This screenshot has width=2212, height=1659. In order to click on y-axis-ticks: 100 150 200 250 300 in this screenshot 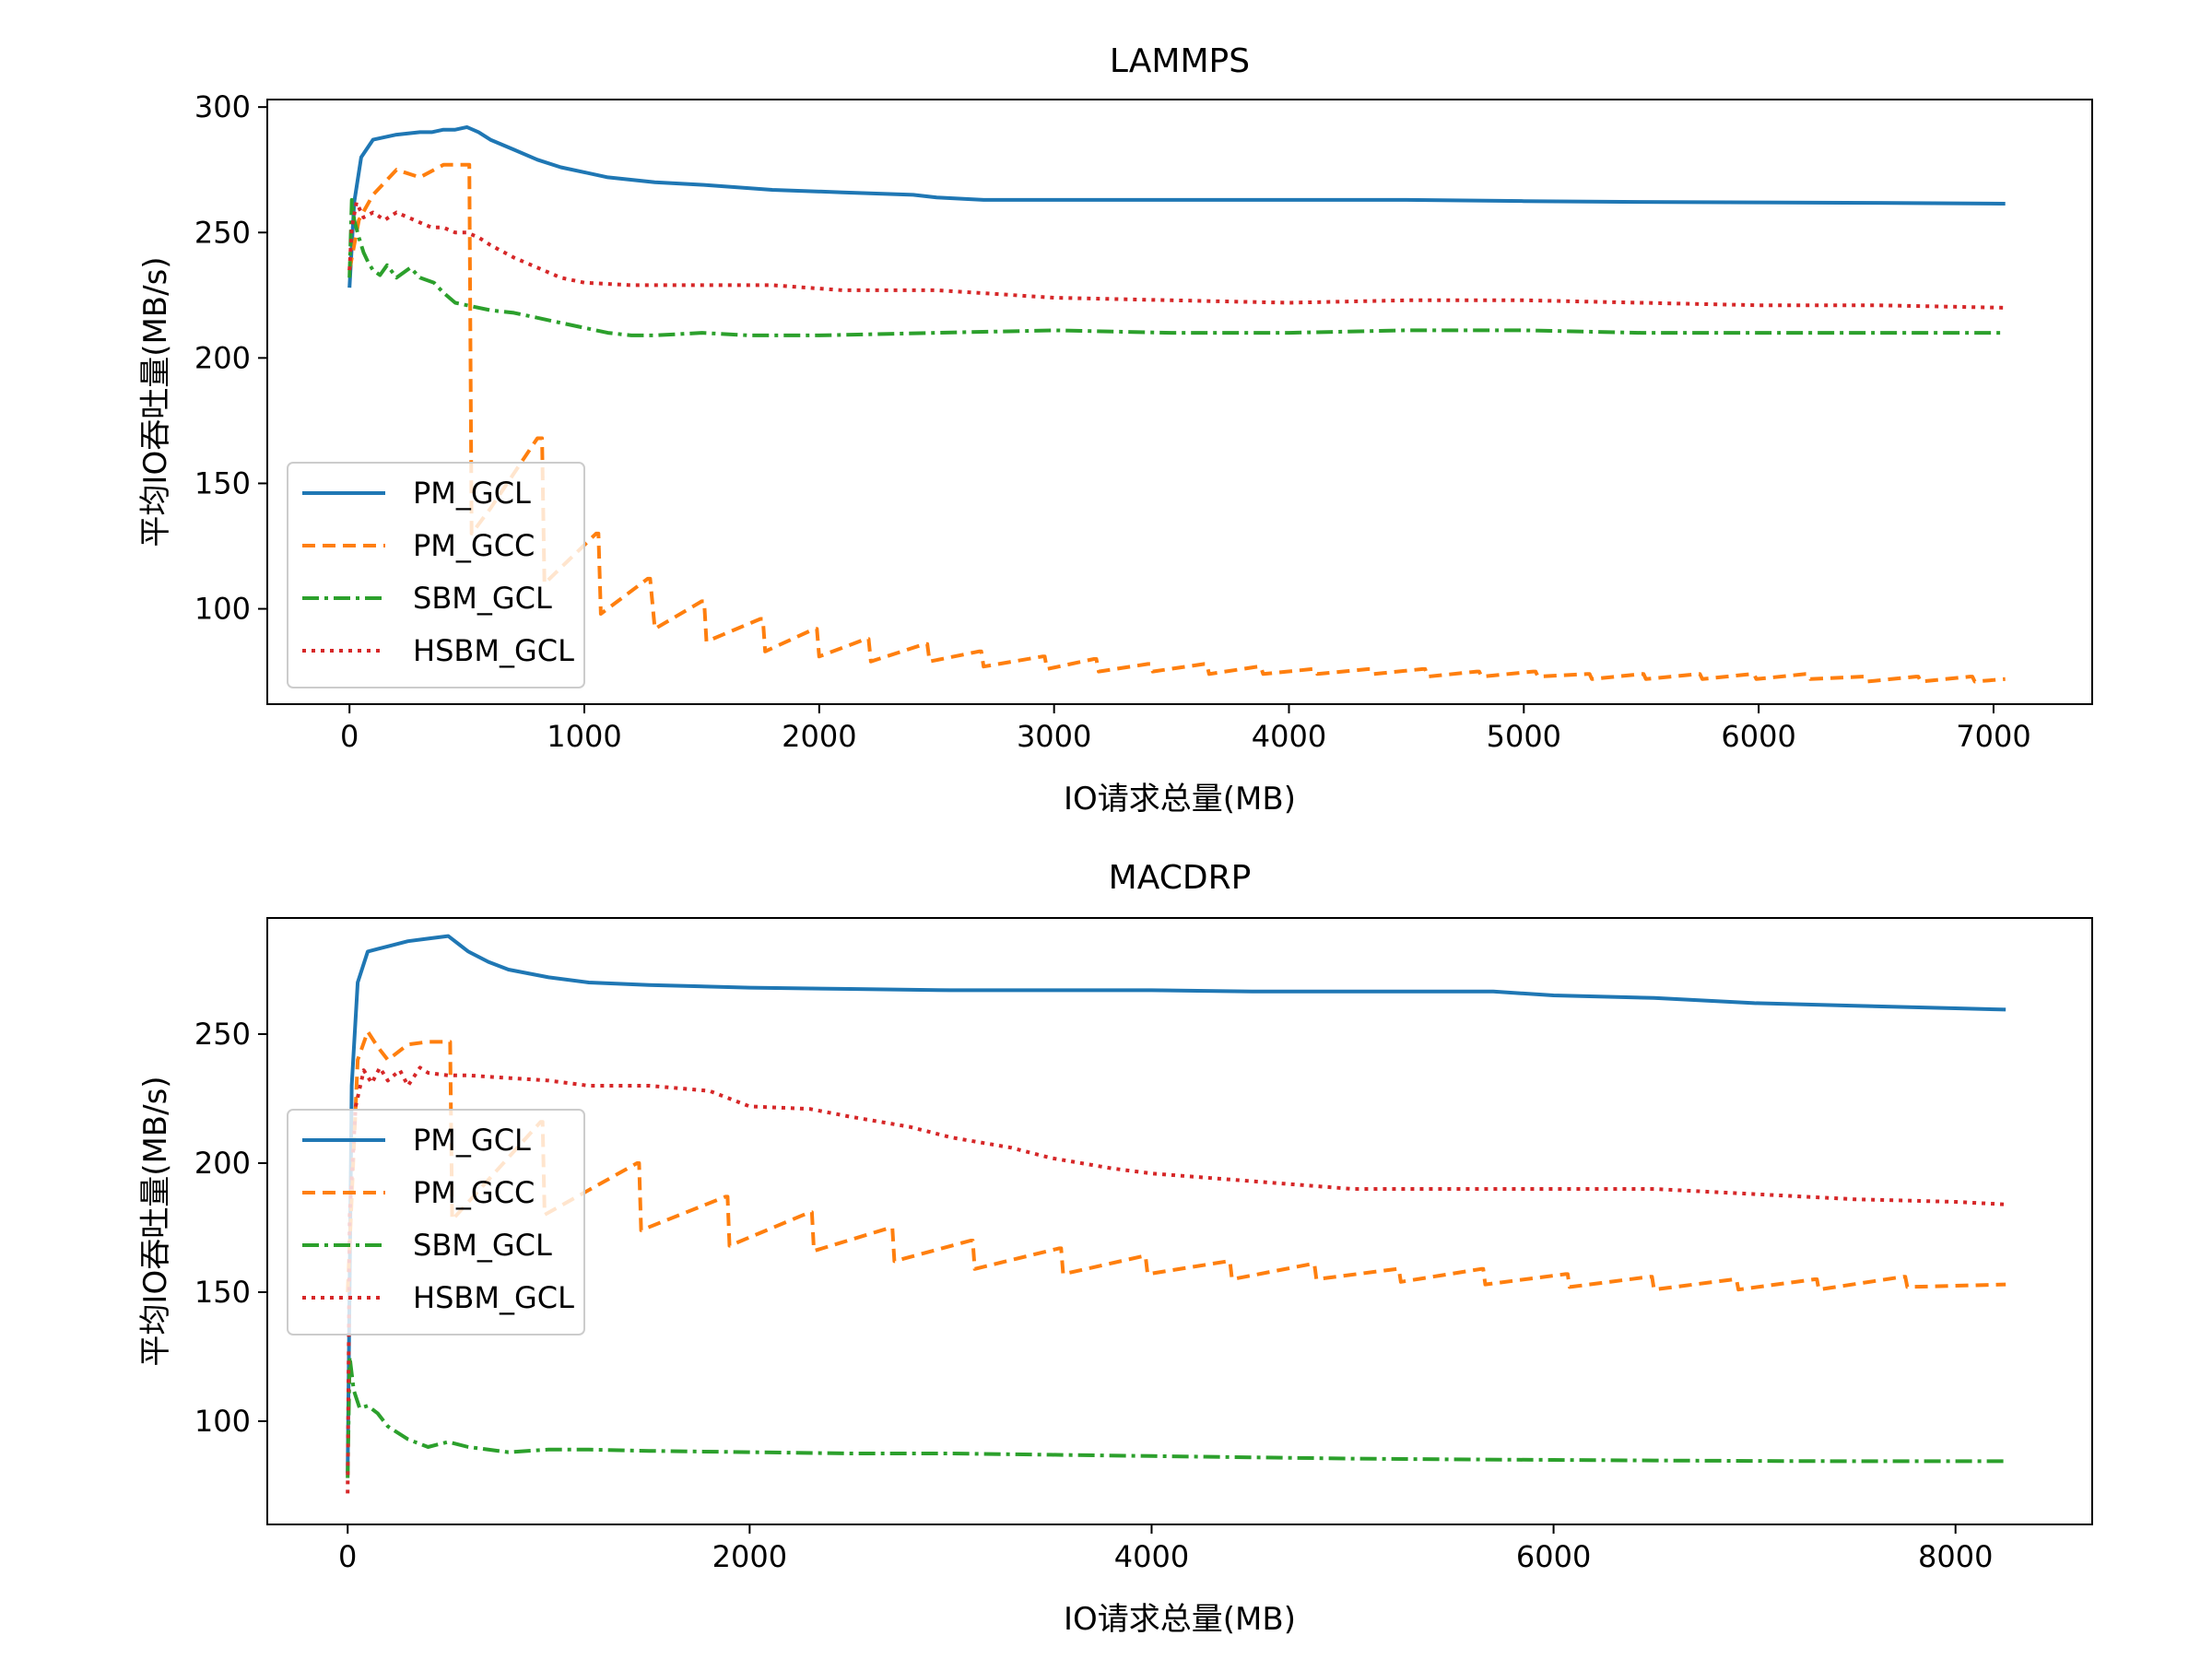, I will do `click(230, 358)`.